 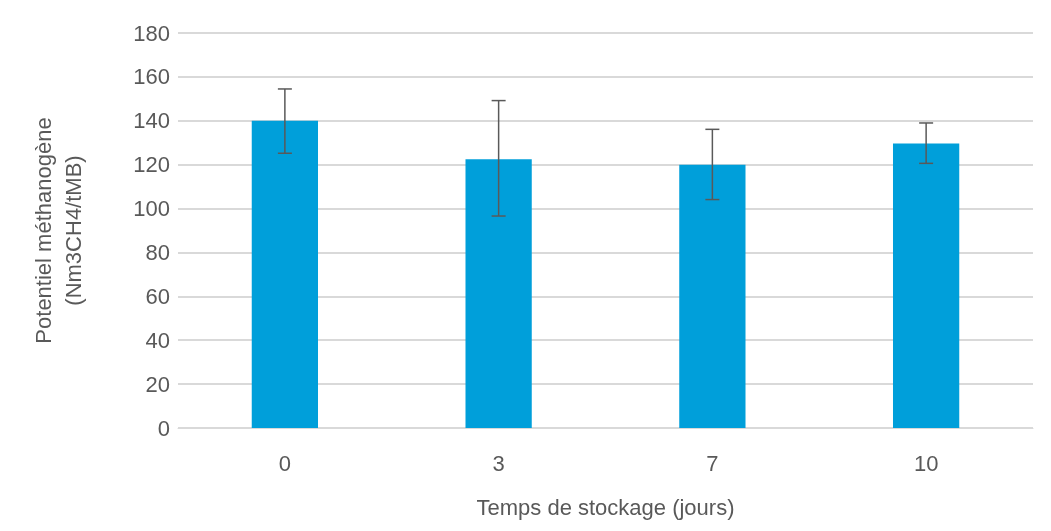 I want to click on x-tick-label: 0, so click(x=284, y=463).